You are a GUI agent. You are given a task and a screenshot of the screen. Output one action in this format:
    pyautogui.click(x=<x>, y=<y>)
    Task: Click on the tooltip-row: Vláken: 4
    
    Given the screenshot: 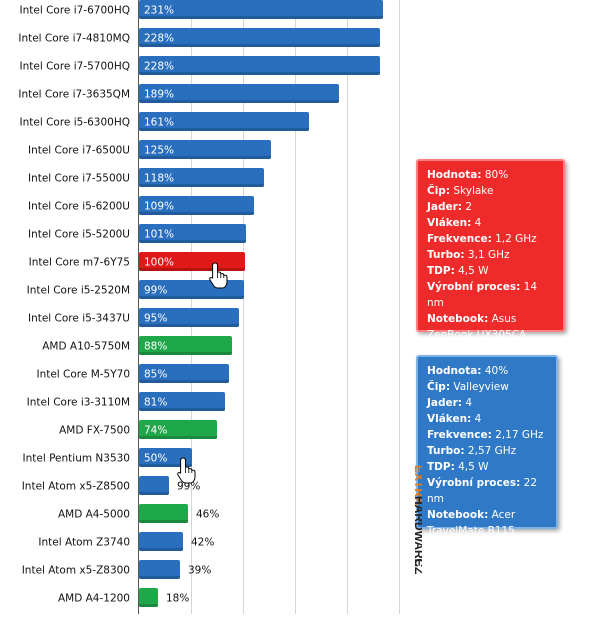 What is the action you would take?
    pyautogui.click(x=487, y=419)
    